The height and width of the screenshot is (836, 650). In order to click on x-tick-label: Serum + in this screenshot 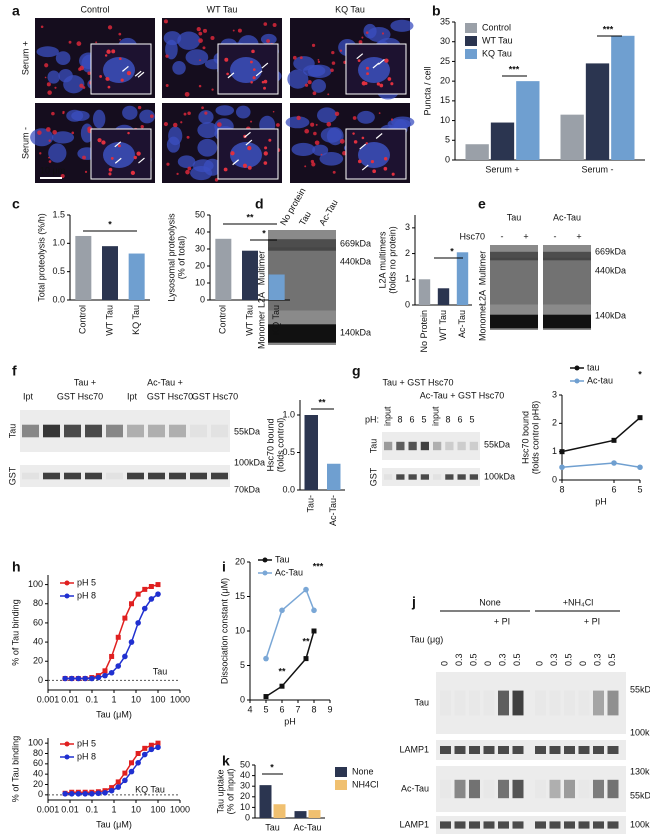, I will do `click(502, 169)`.